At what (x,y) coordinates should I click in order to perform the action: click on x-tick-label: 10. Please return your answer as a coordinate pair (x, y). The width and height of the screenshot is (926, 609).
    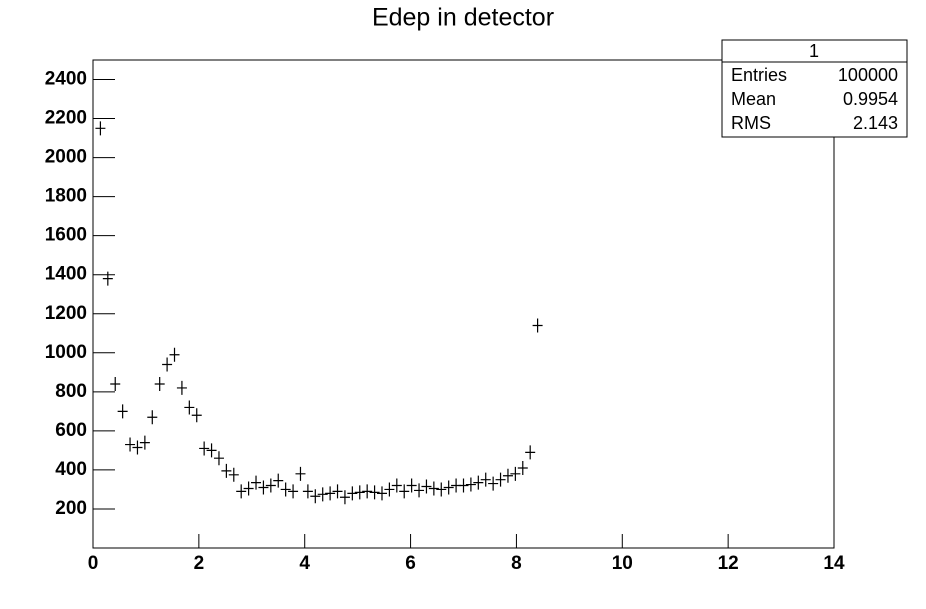
    Looking at the image, I should click on (622, 563).